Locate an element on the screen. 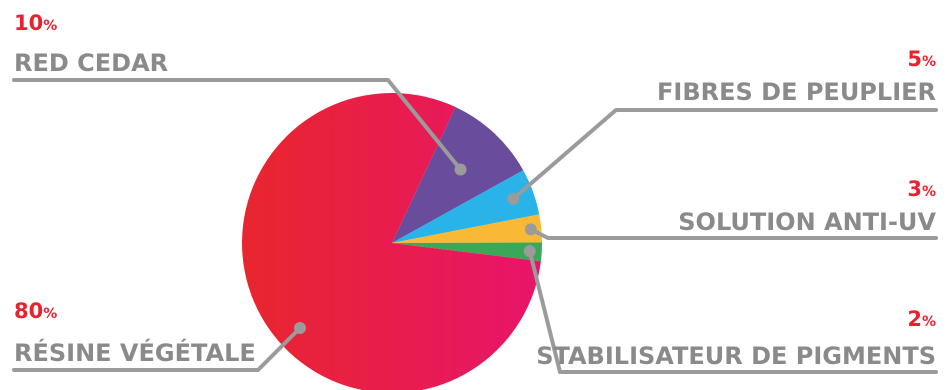 The height and width of the screenshot is (390, 951). leader-resine-vegetale is located at coordinates (157, 349).